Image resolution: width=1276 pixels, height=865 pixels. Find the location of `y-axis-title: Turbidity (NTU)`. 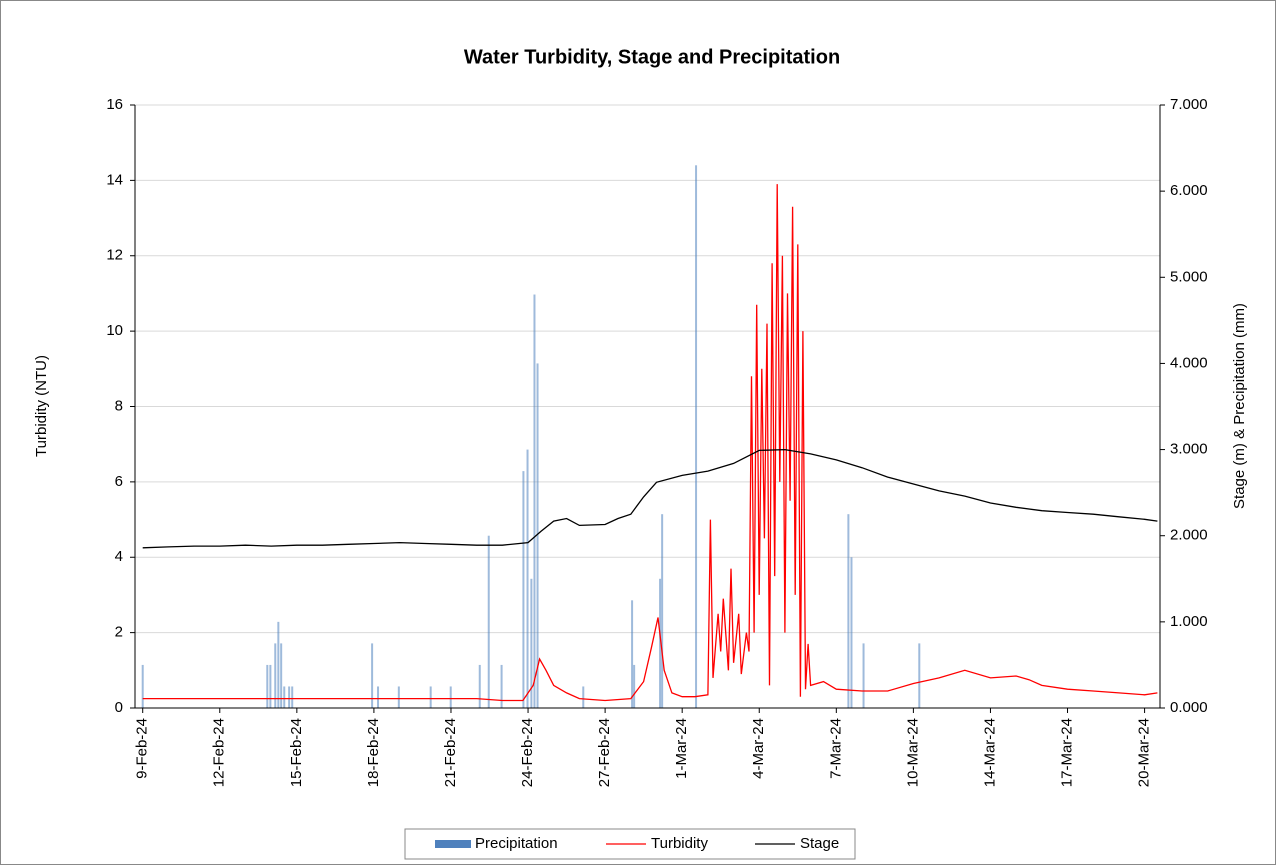

y-axis-title: Turbidity (NTU) is located at coordinates (41, 406).